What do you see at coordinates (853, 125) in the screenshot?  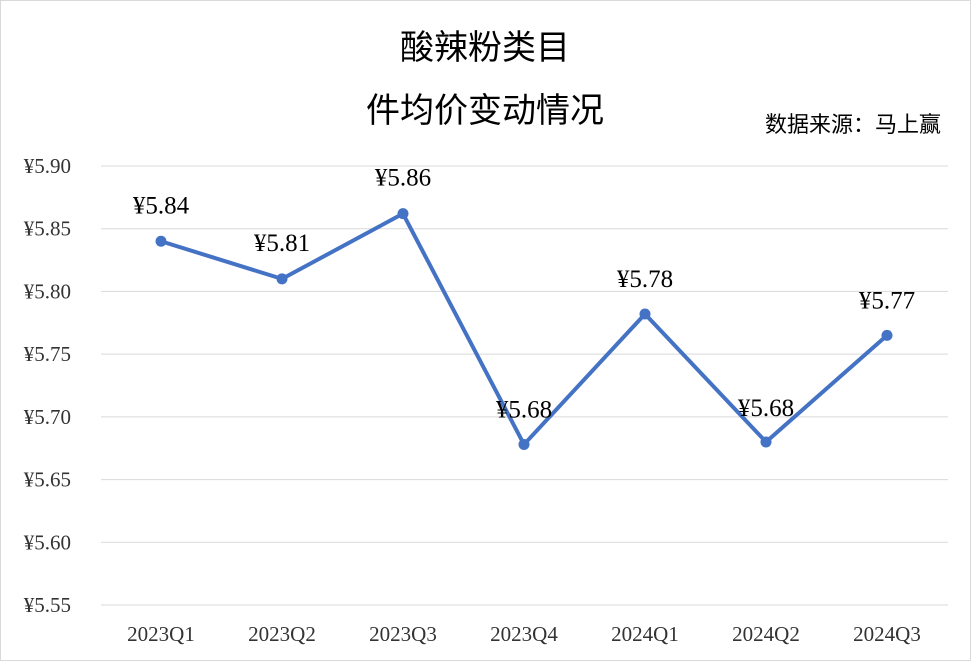 I see `data-source-note: 数据来源：马上赢` at bounding box center [853, 125].